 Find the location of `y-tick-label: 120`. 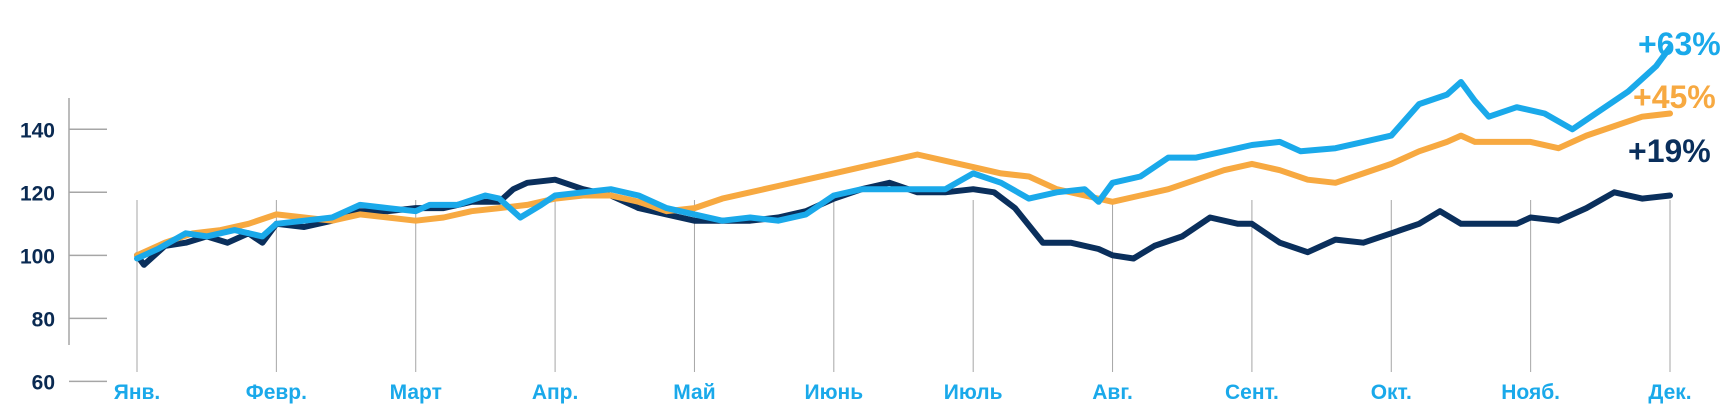

y-tick-label: 120 is located at coordinates (37, 193).